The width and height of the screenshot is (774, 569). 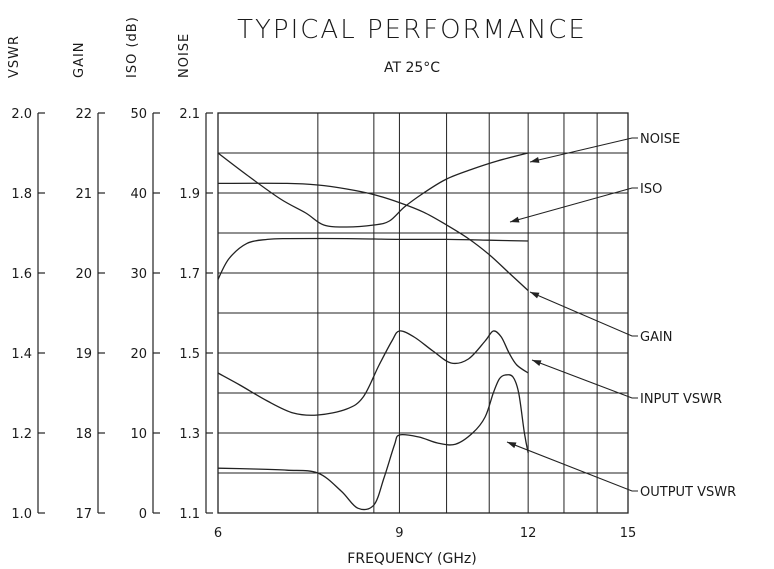 I want to click on callout-label: INPUT VSWR, so click(x=681, y=399).